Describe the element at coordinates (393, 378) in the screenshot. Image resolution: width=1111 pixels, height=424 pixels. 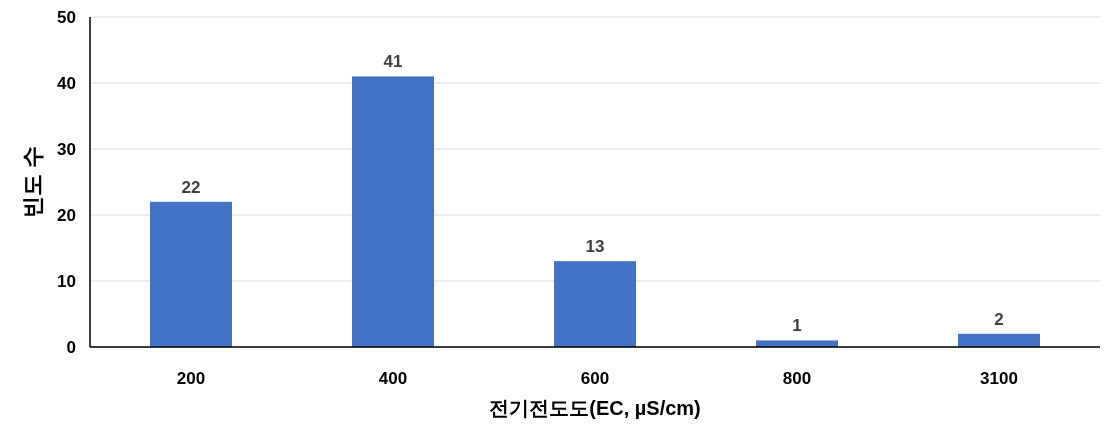
I see `x-tick-label: 400` at that location.